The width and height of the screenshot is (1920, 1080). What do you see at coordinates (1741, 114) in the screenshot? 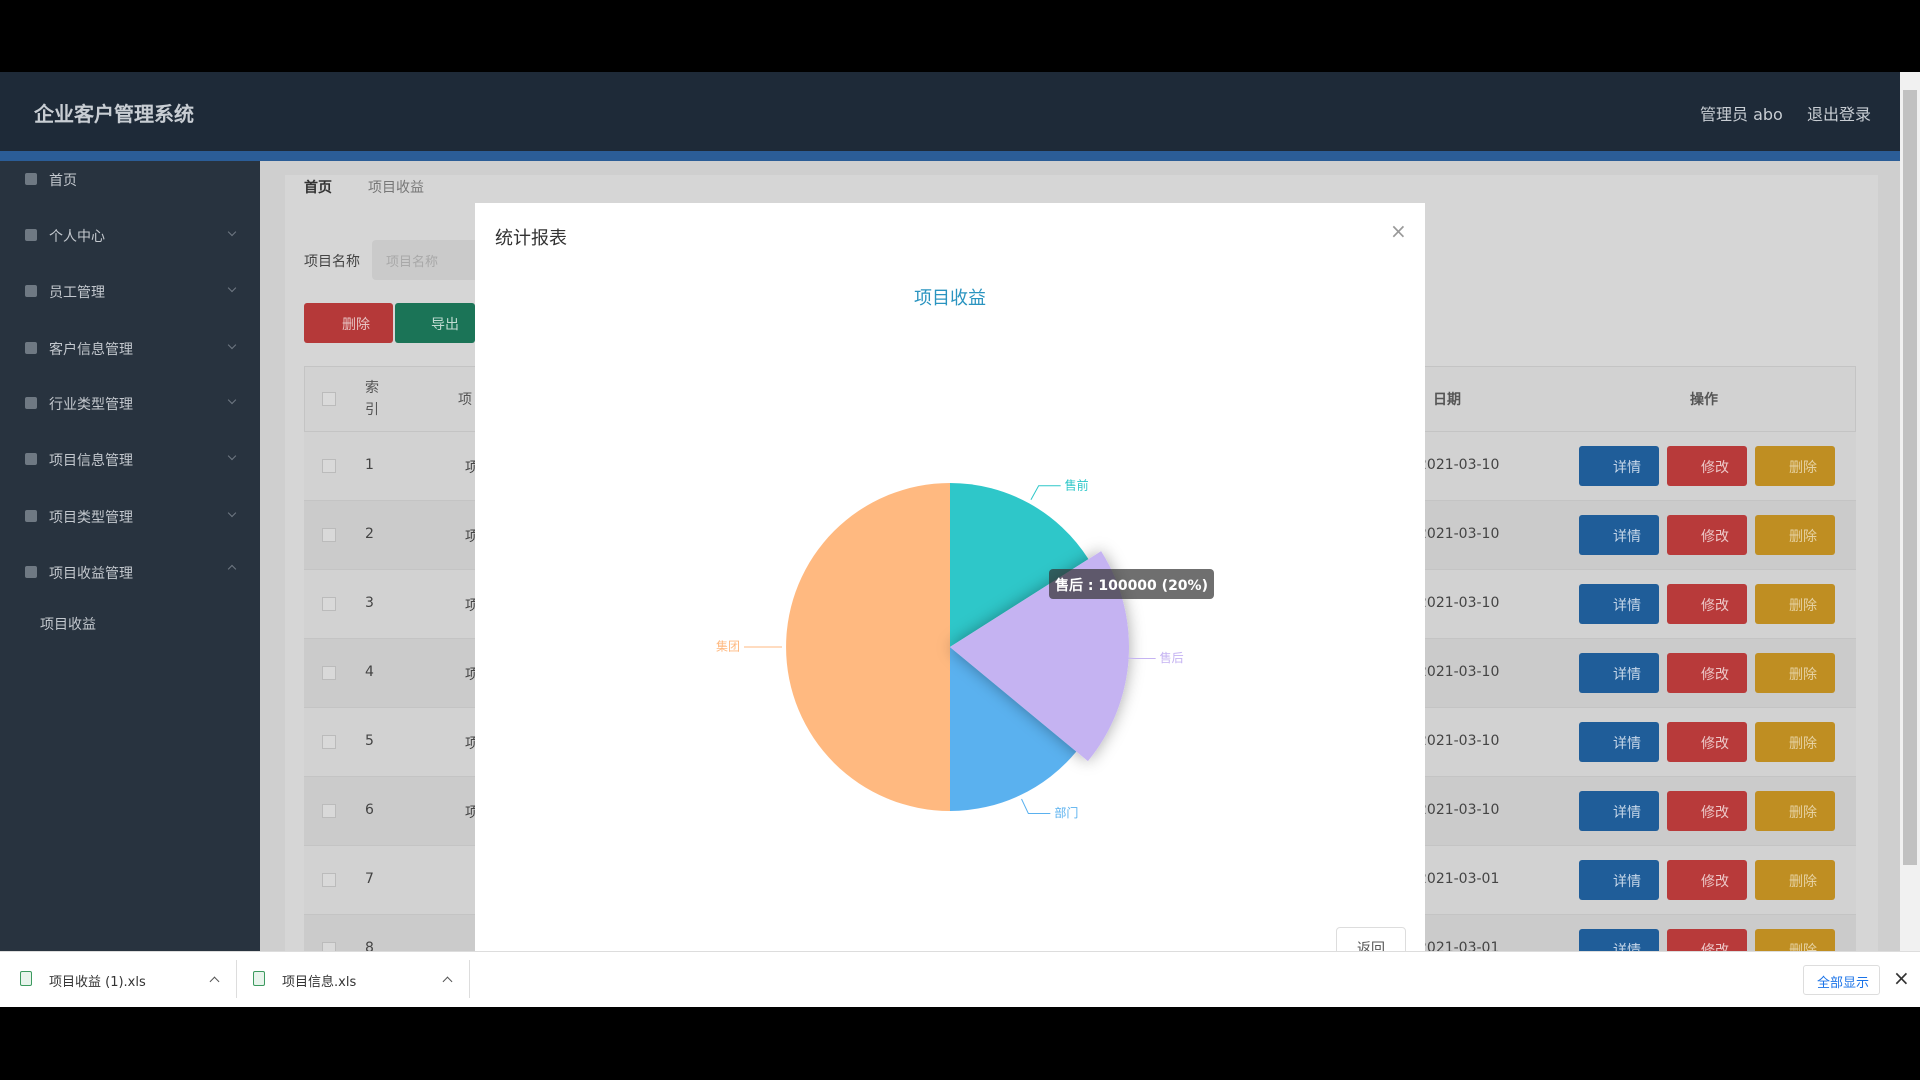
I see `user-name: 管理员 abo` at bounding box center [1741, 114].